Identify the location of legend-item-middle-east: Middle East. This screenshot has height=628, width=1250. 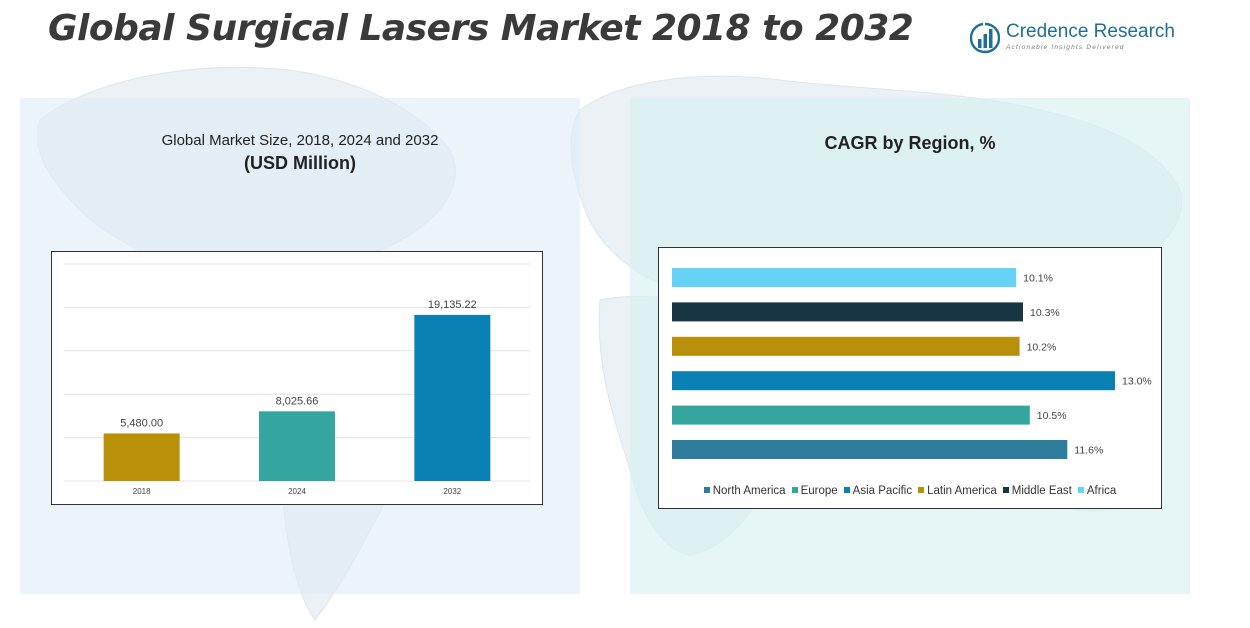
(1037, 491).